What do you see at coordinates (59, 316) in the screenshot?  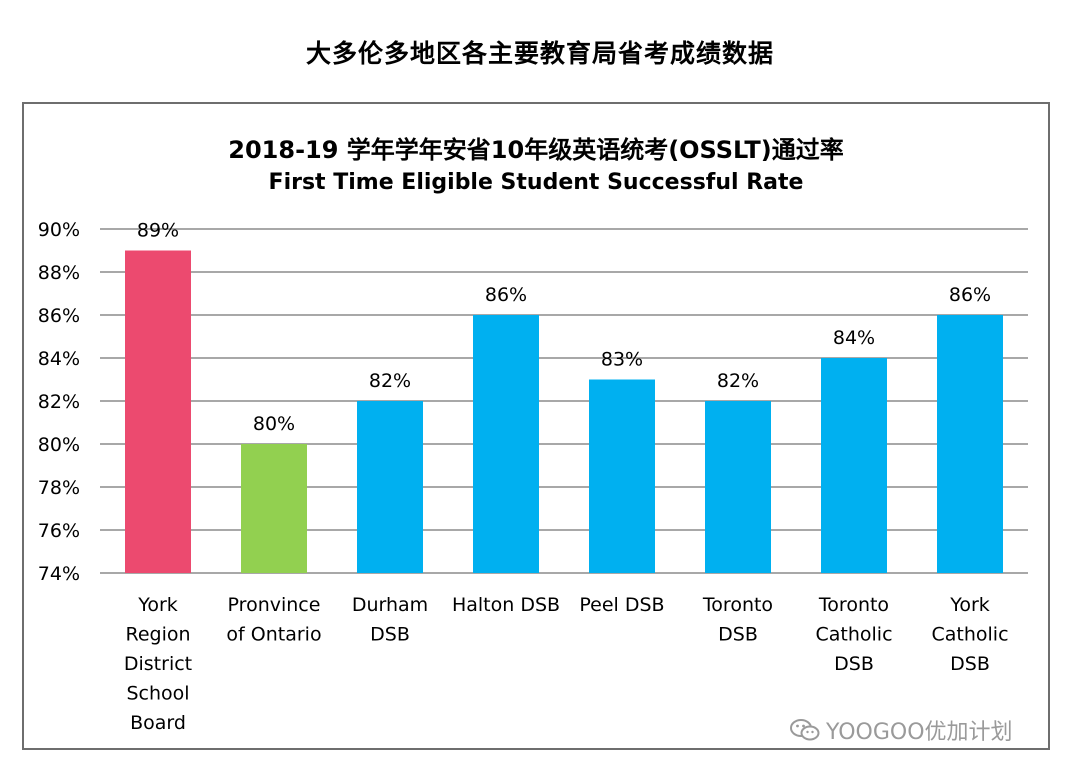 I see `y-tick-label: 86%` at bounding box center [59, 316].